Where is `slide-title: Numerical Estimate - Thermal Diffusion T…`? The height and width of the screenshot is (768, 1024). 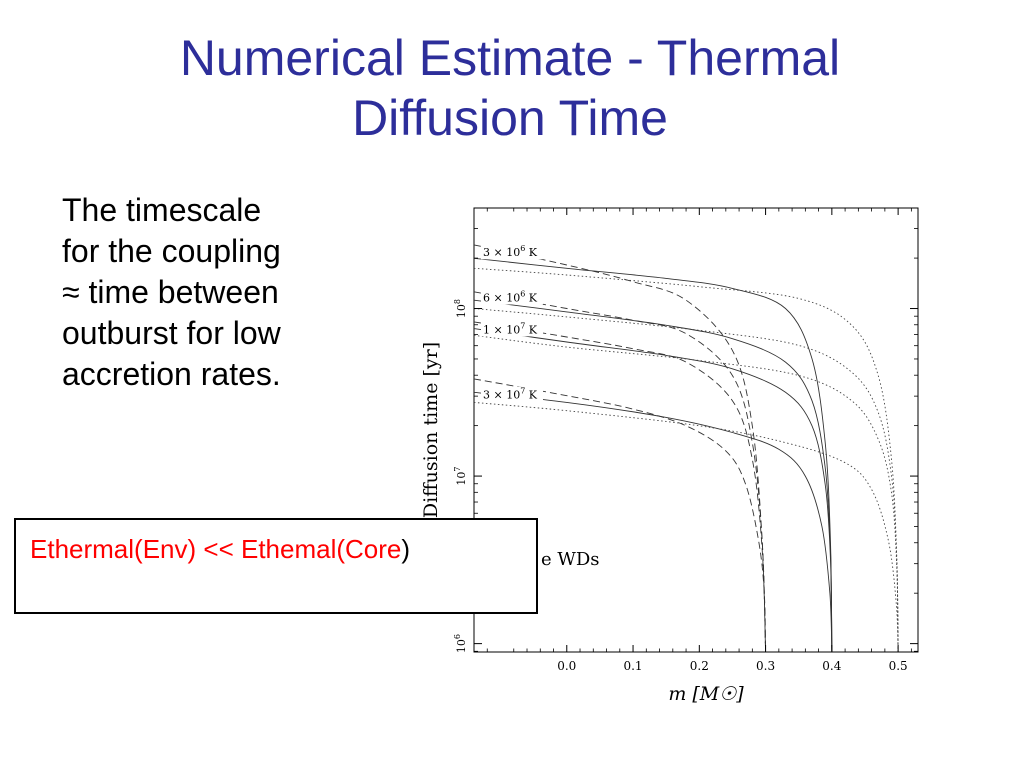
slide-title: Numerical Estimate - Thermal Diffusion T… is located at coordinates (510, 88).